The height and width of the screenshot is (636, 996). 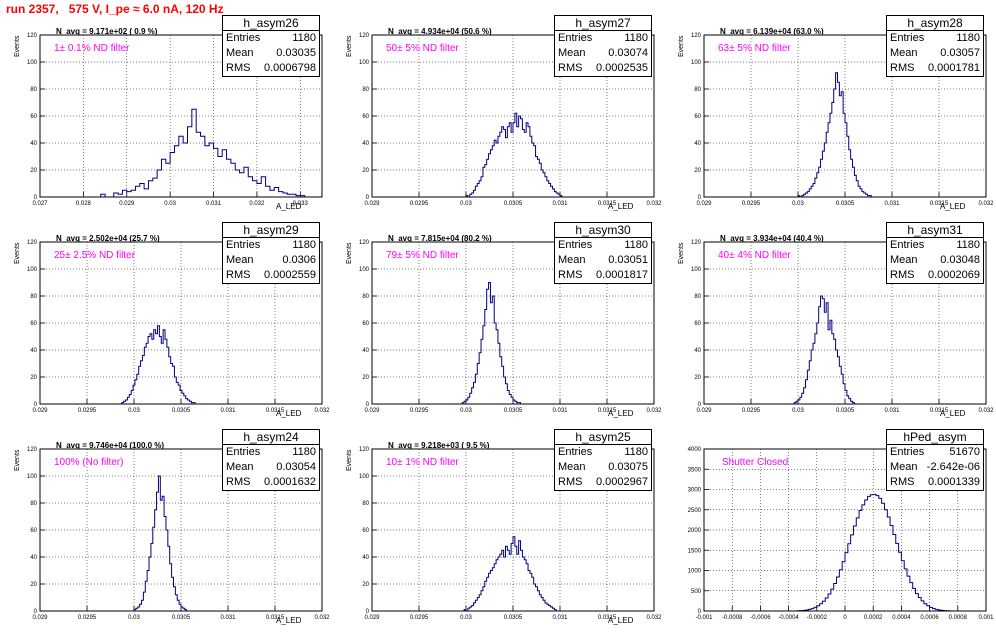 I want to click on x-tick-label: -0.0006, so click(x=760, y=618).